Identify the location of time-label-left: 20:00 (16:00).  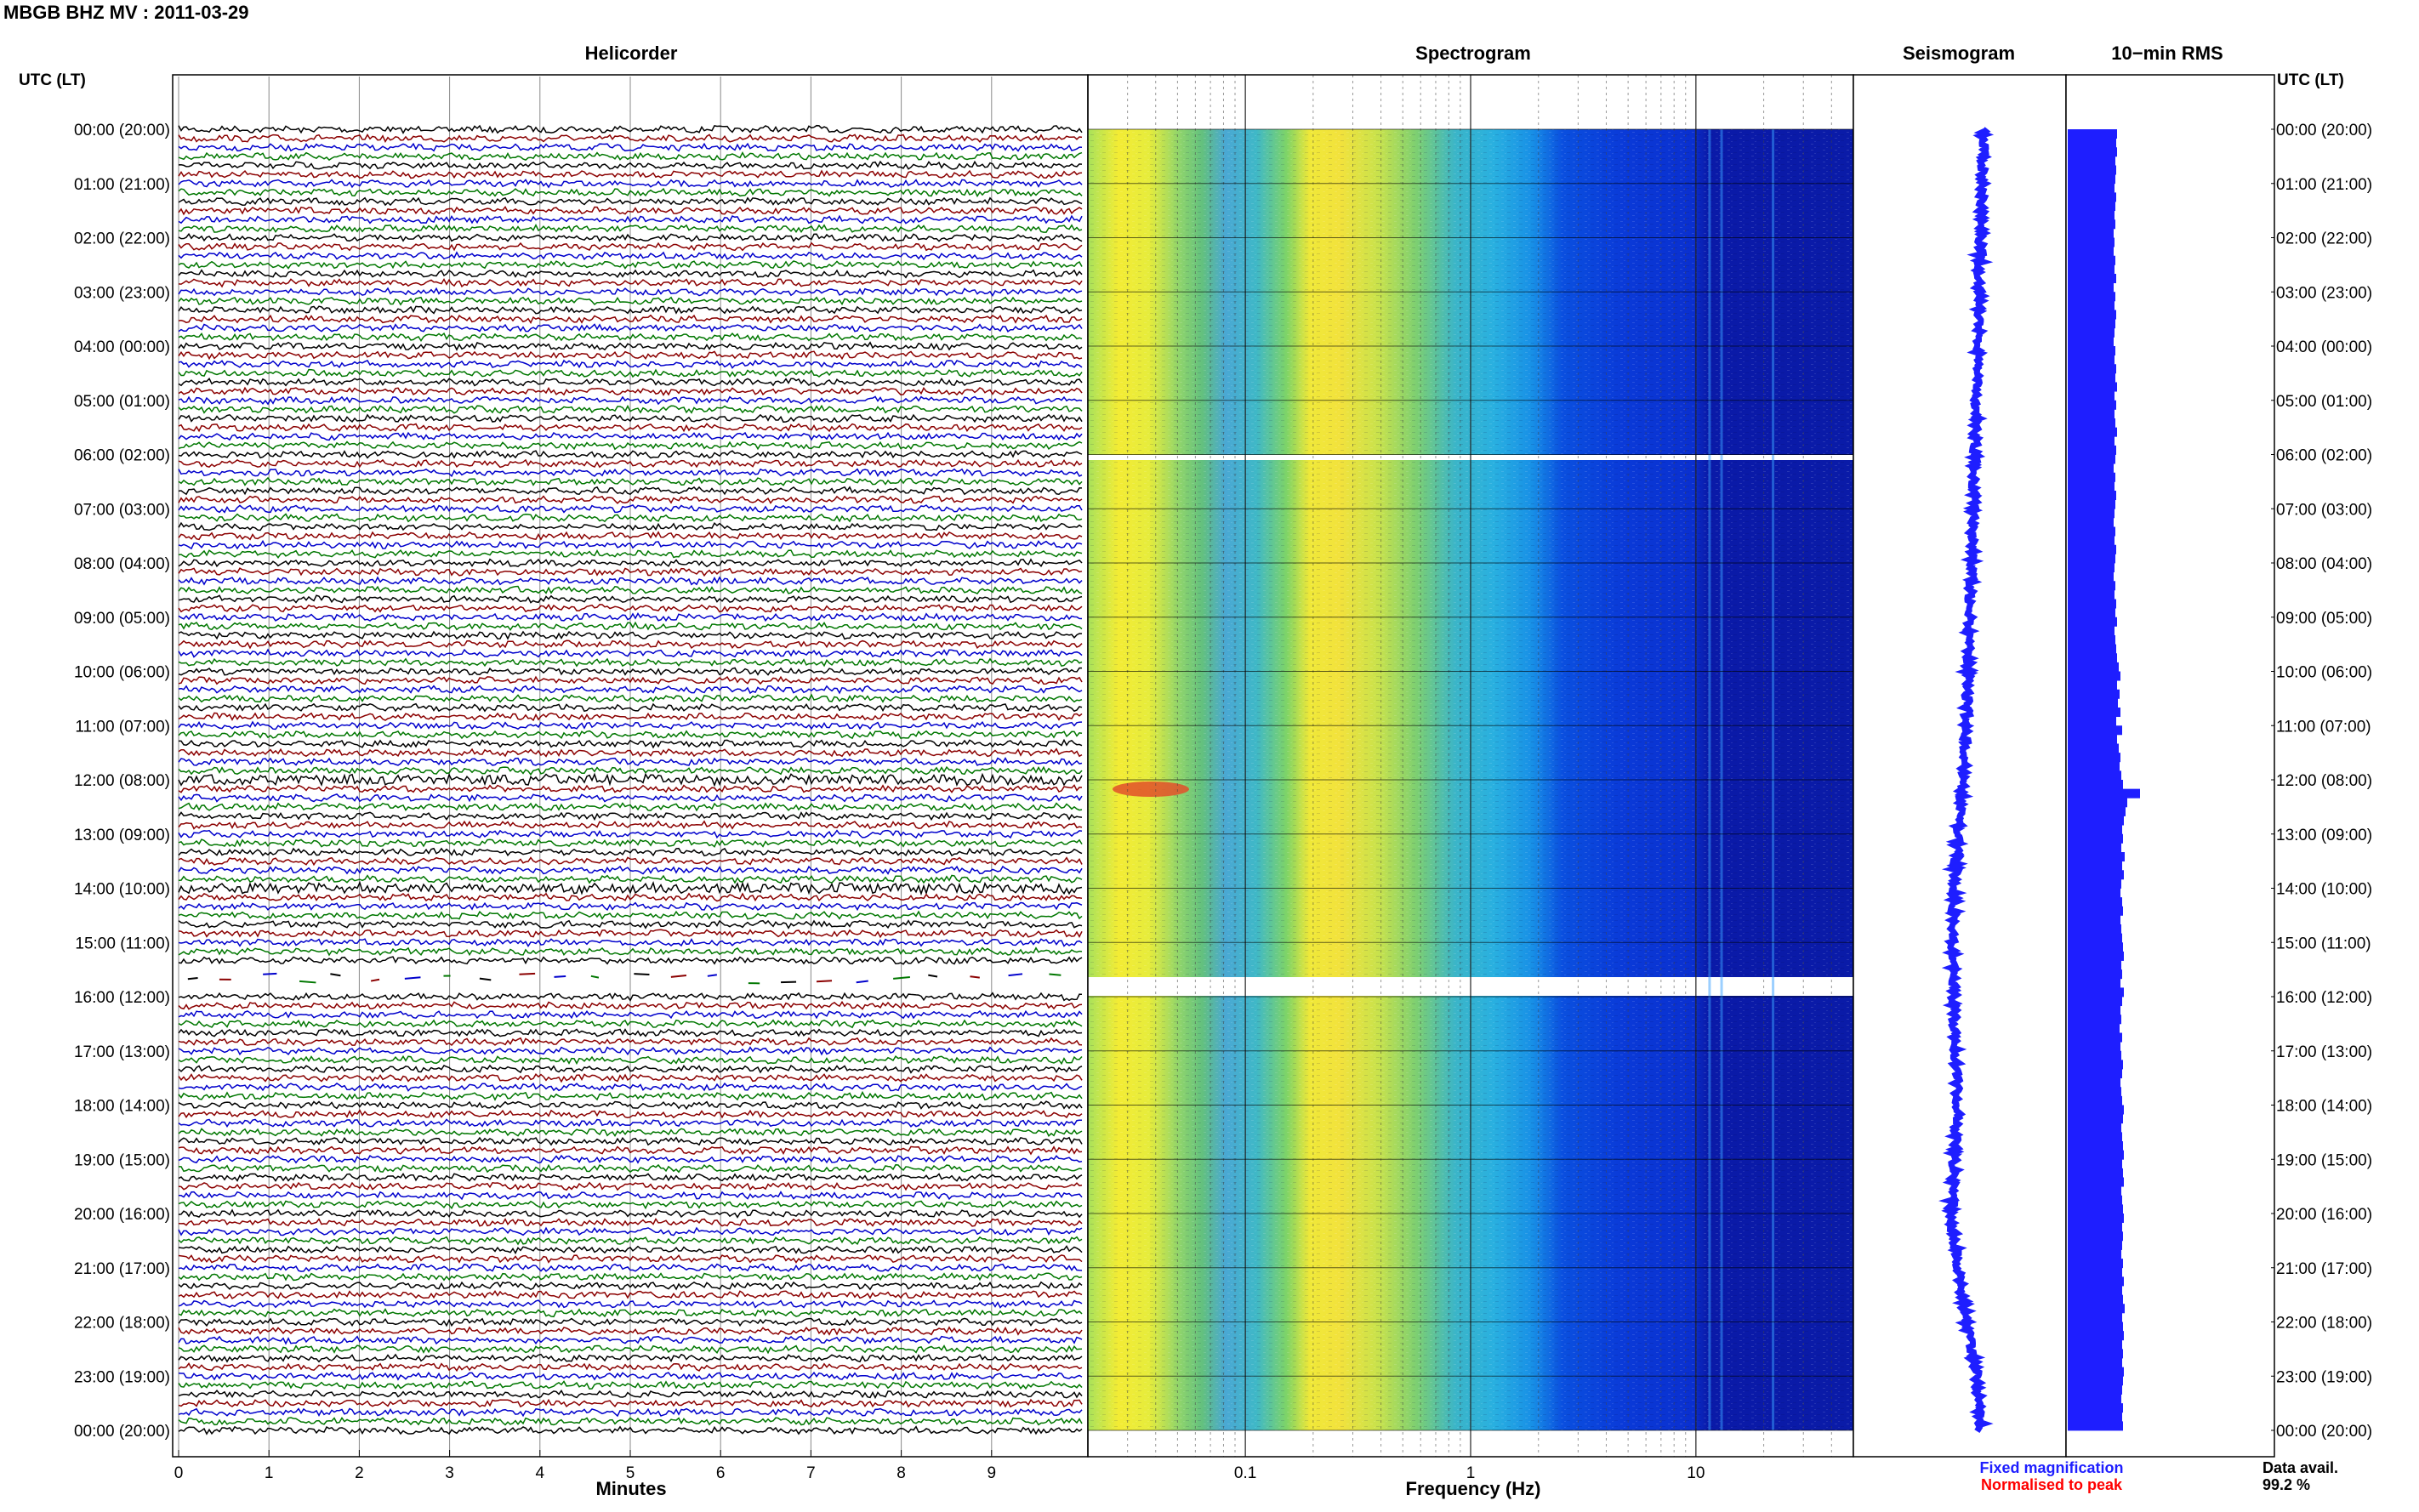
(122, 1215).